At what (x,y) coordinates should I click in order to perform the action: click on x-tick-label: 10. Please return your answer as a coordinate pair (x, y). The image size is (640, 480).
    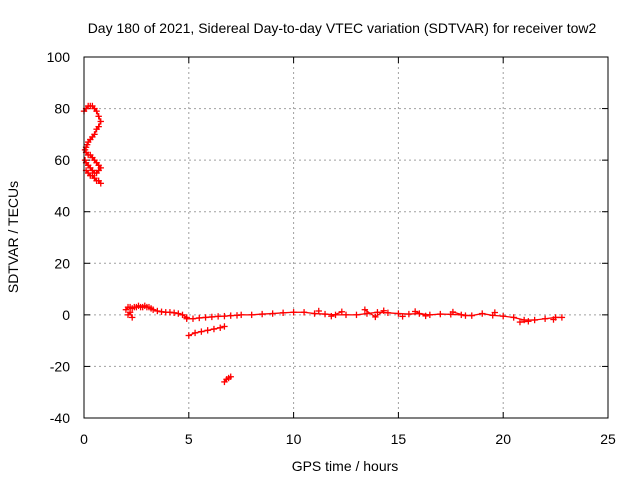
    Looking at the image, I should click on (294, 439).